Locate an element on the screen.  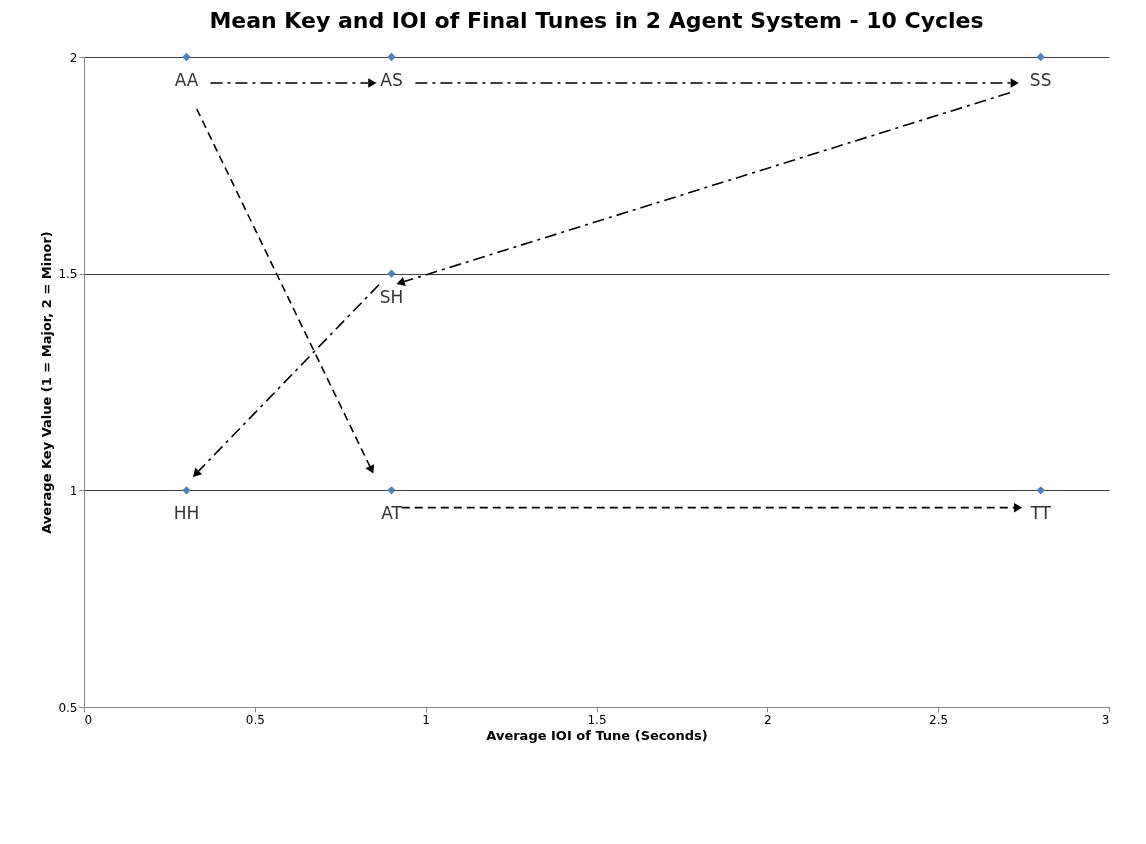
annotation: HH is located at coordinates (186, 513).